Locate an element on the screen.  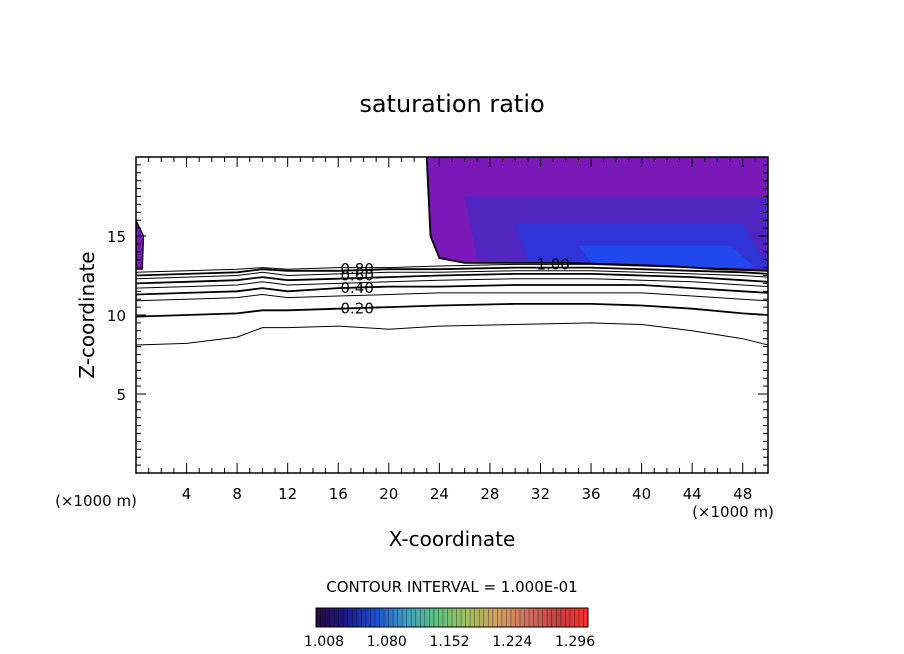
supersaturation-shade is located at coordinates (667, 256).